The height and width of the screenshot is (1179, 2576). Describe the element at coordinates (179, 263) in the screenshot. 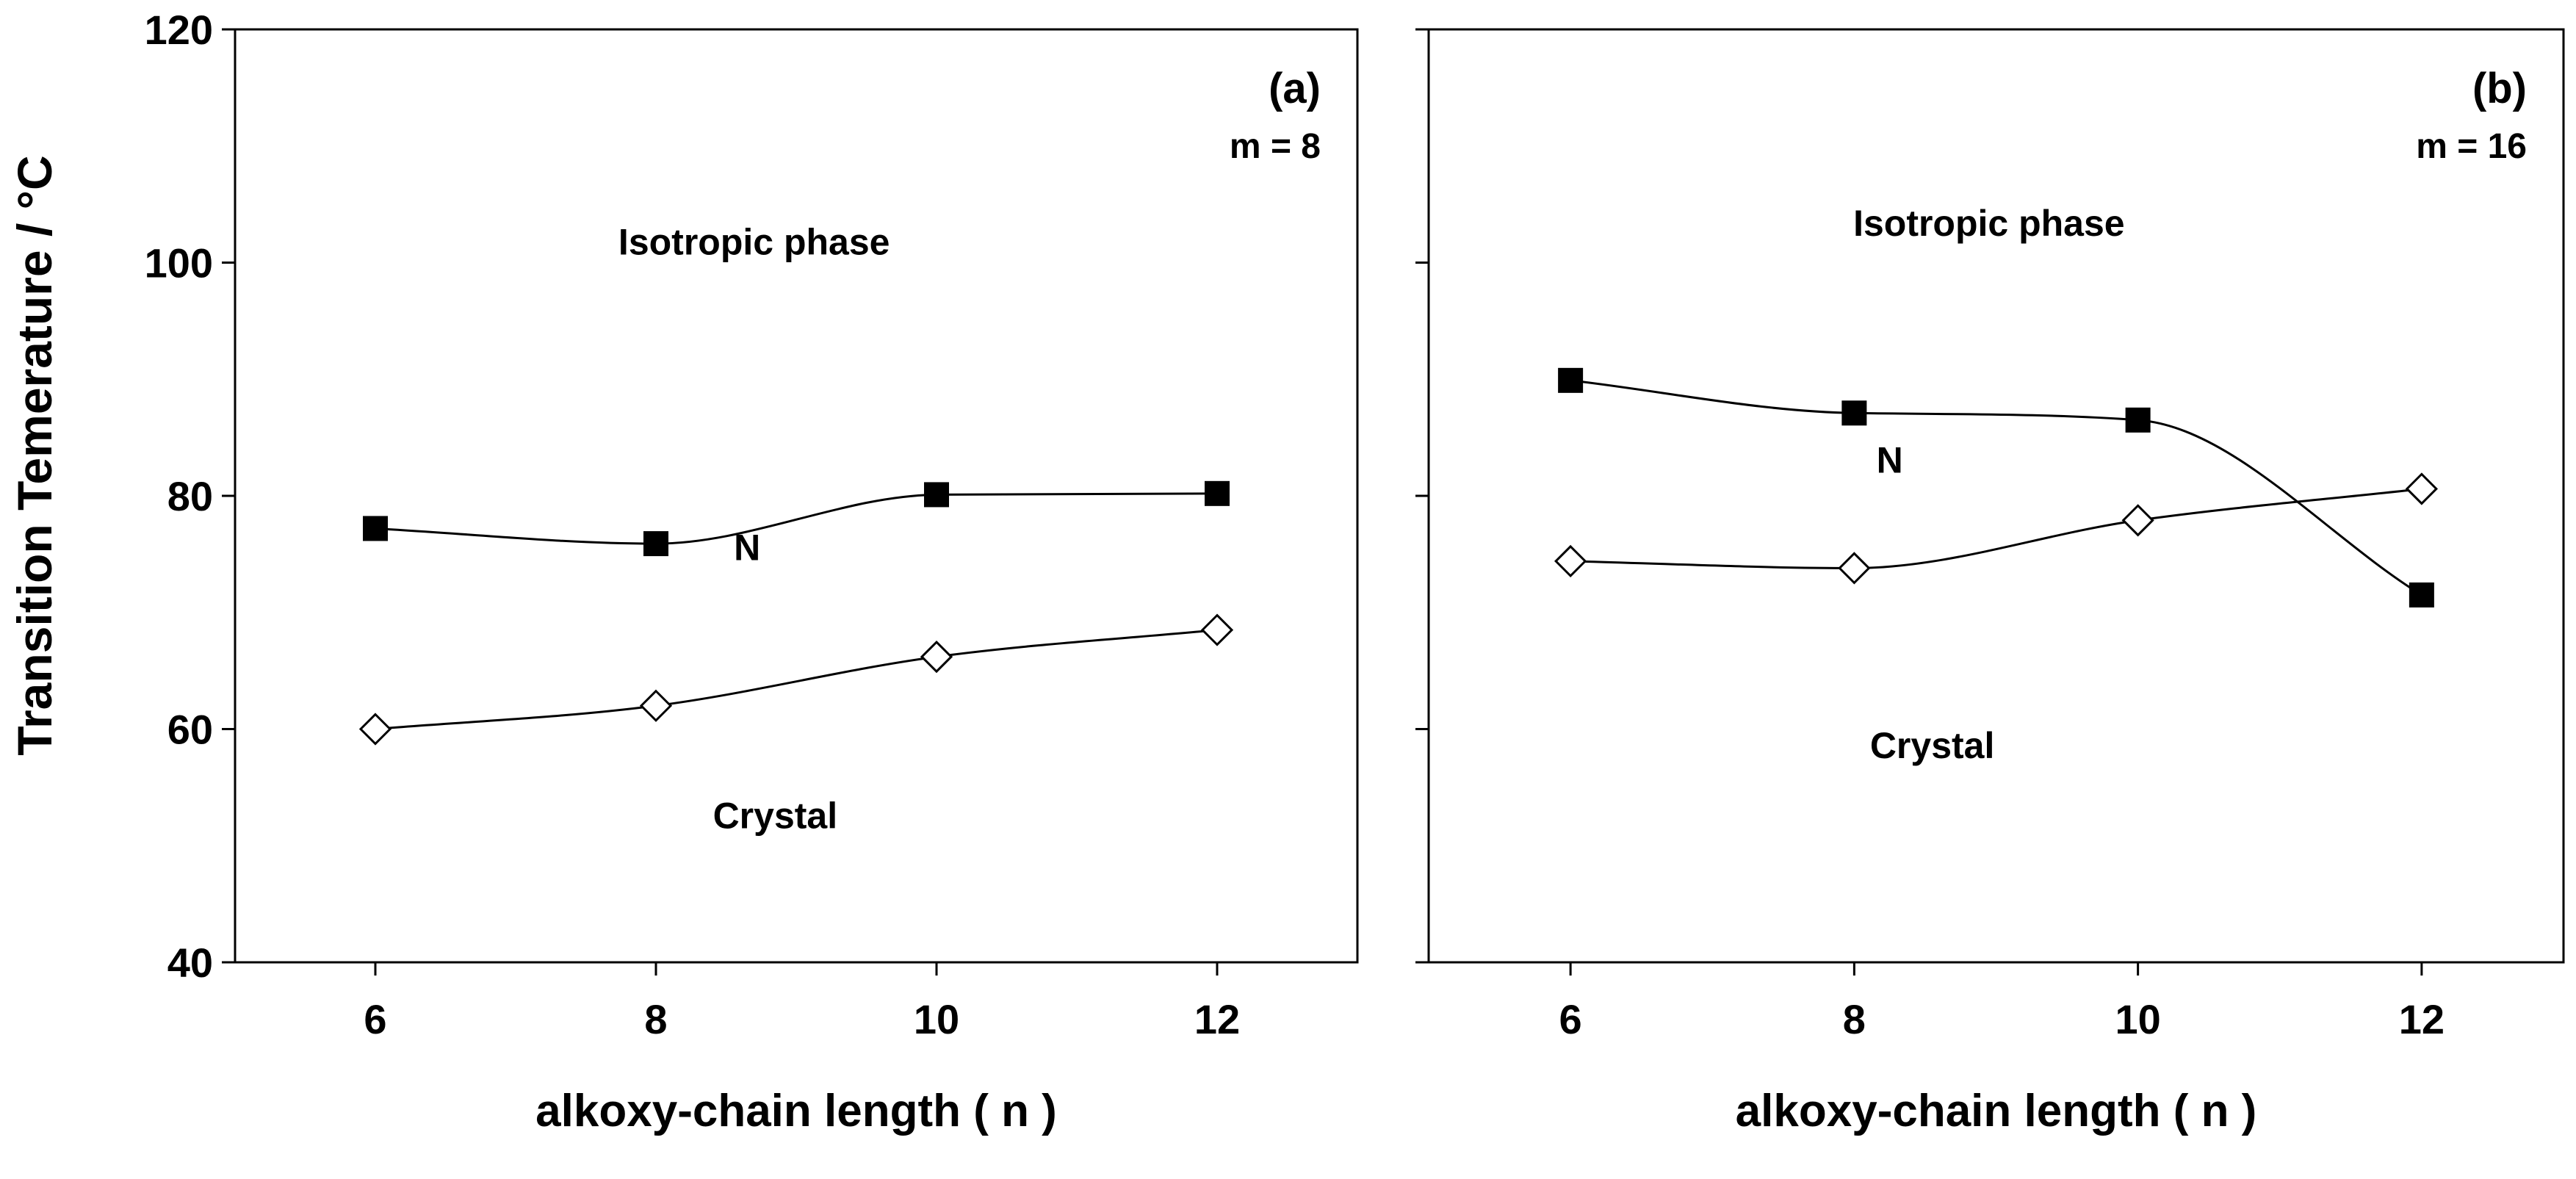

I see `y-tick-label: 100` at that location.